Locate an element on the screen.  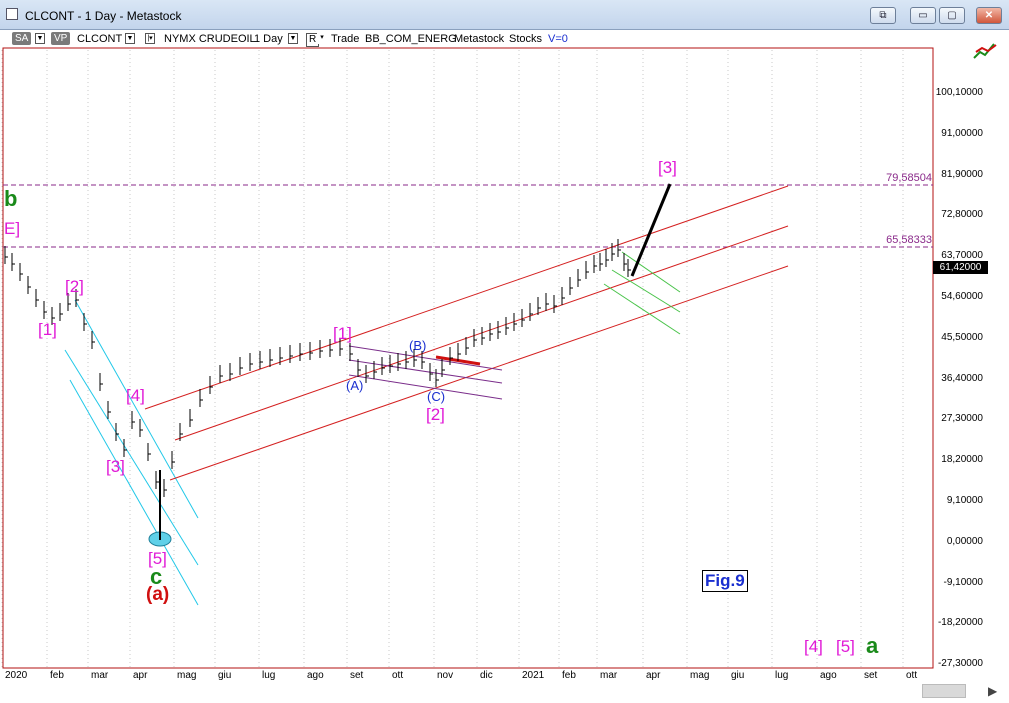
wave-label-3-target: [3] is located at coordinates (667, 167).